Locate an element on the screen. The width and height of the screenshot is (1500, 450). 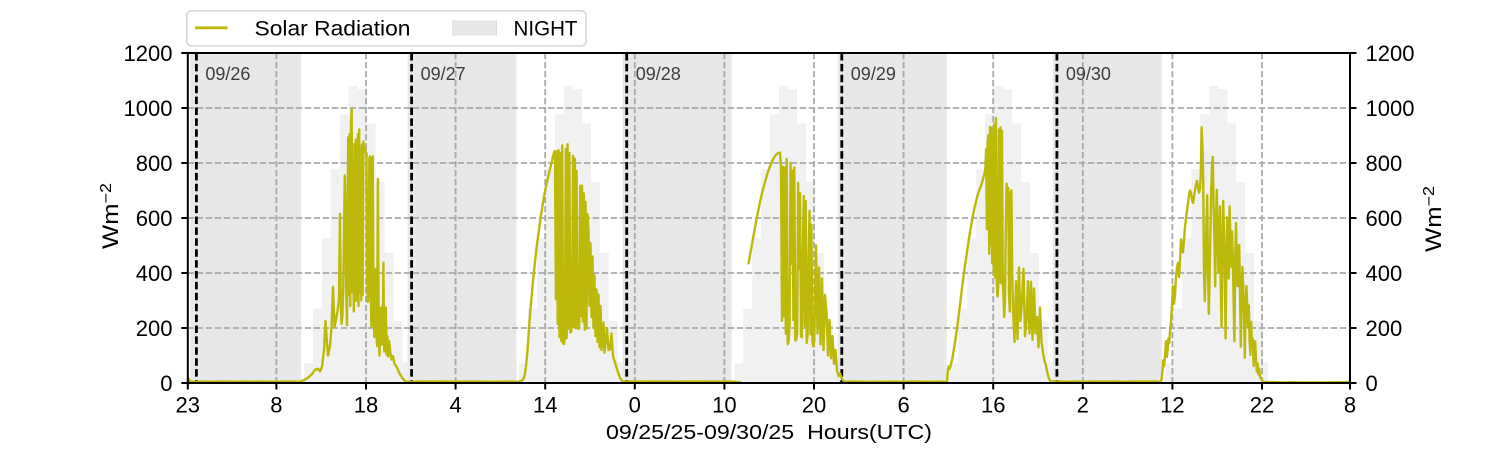
svg-text: 09/26 is located at coordinates (227, 74).